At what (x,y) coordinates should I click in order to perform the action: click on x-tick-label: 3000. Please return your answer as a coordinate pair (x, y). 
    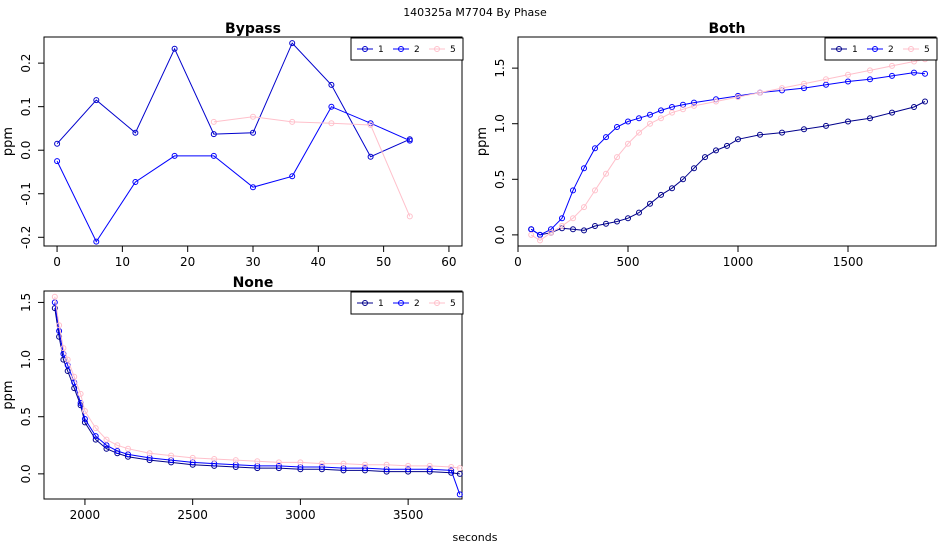
    Looking at the image, I should click on (300, 515).